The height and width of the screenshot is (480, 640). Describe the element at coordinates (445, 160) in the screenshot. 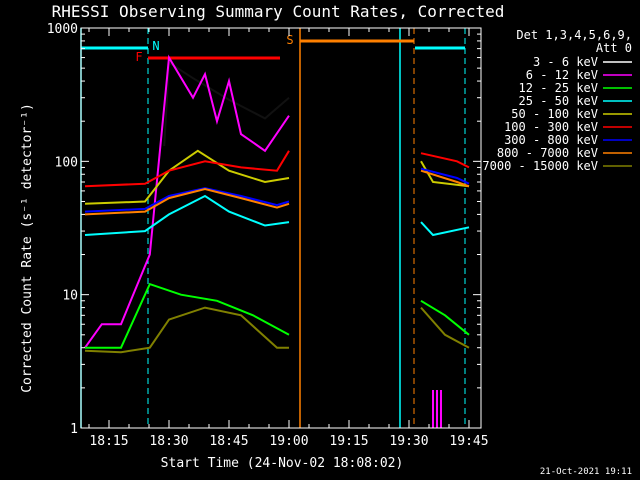

I see `series-line-6-late` at that location.